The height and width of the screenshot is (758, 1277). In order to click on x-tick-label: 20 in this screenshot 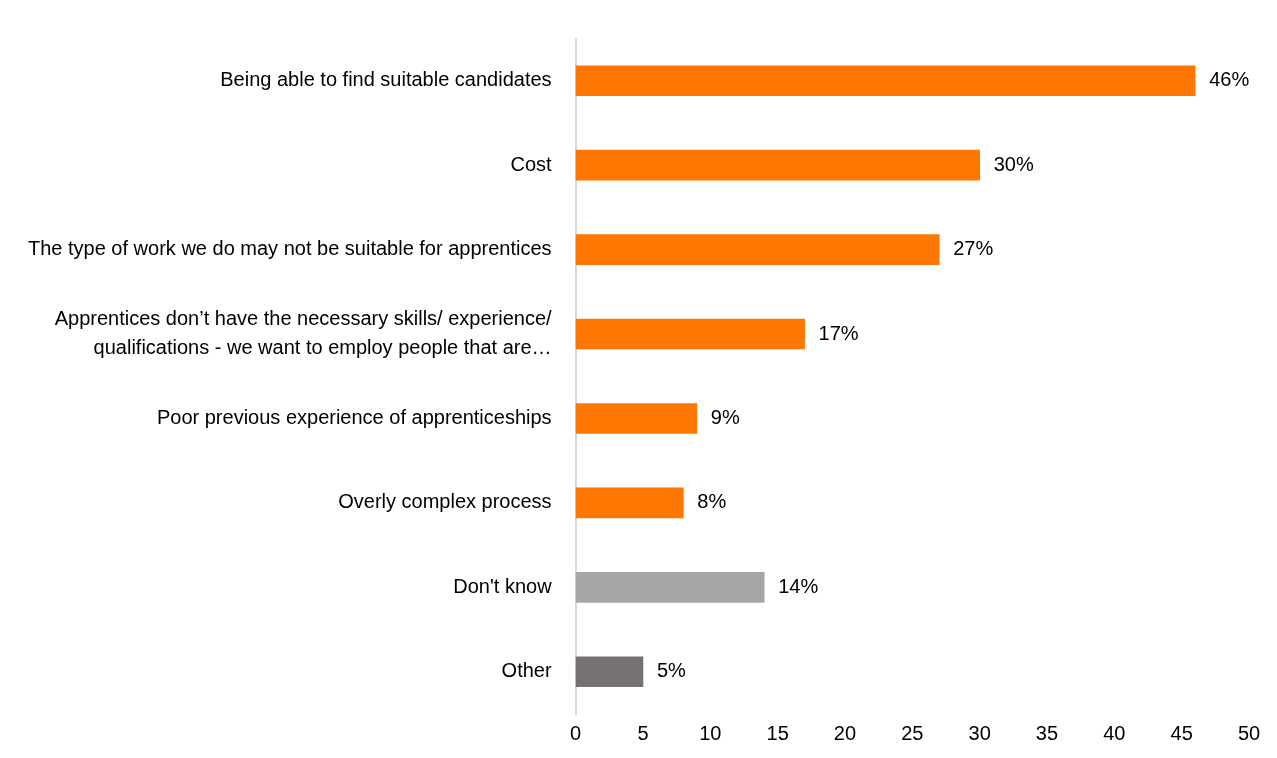, I will do `click(845, 732)`.